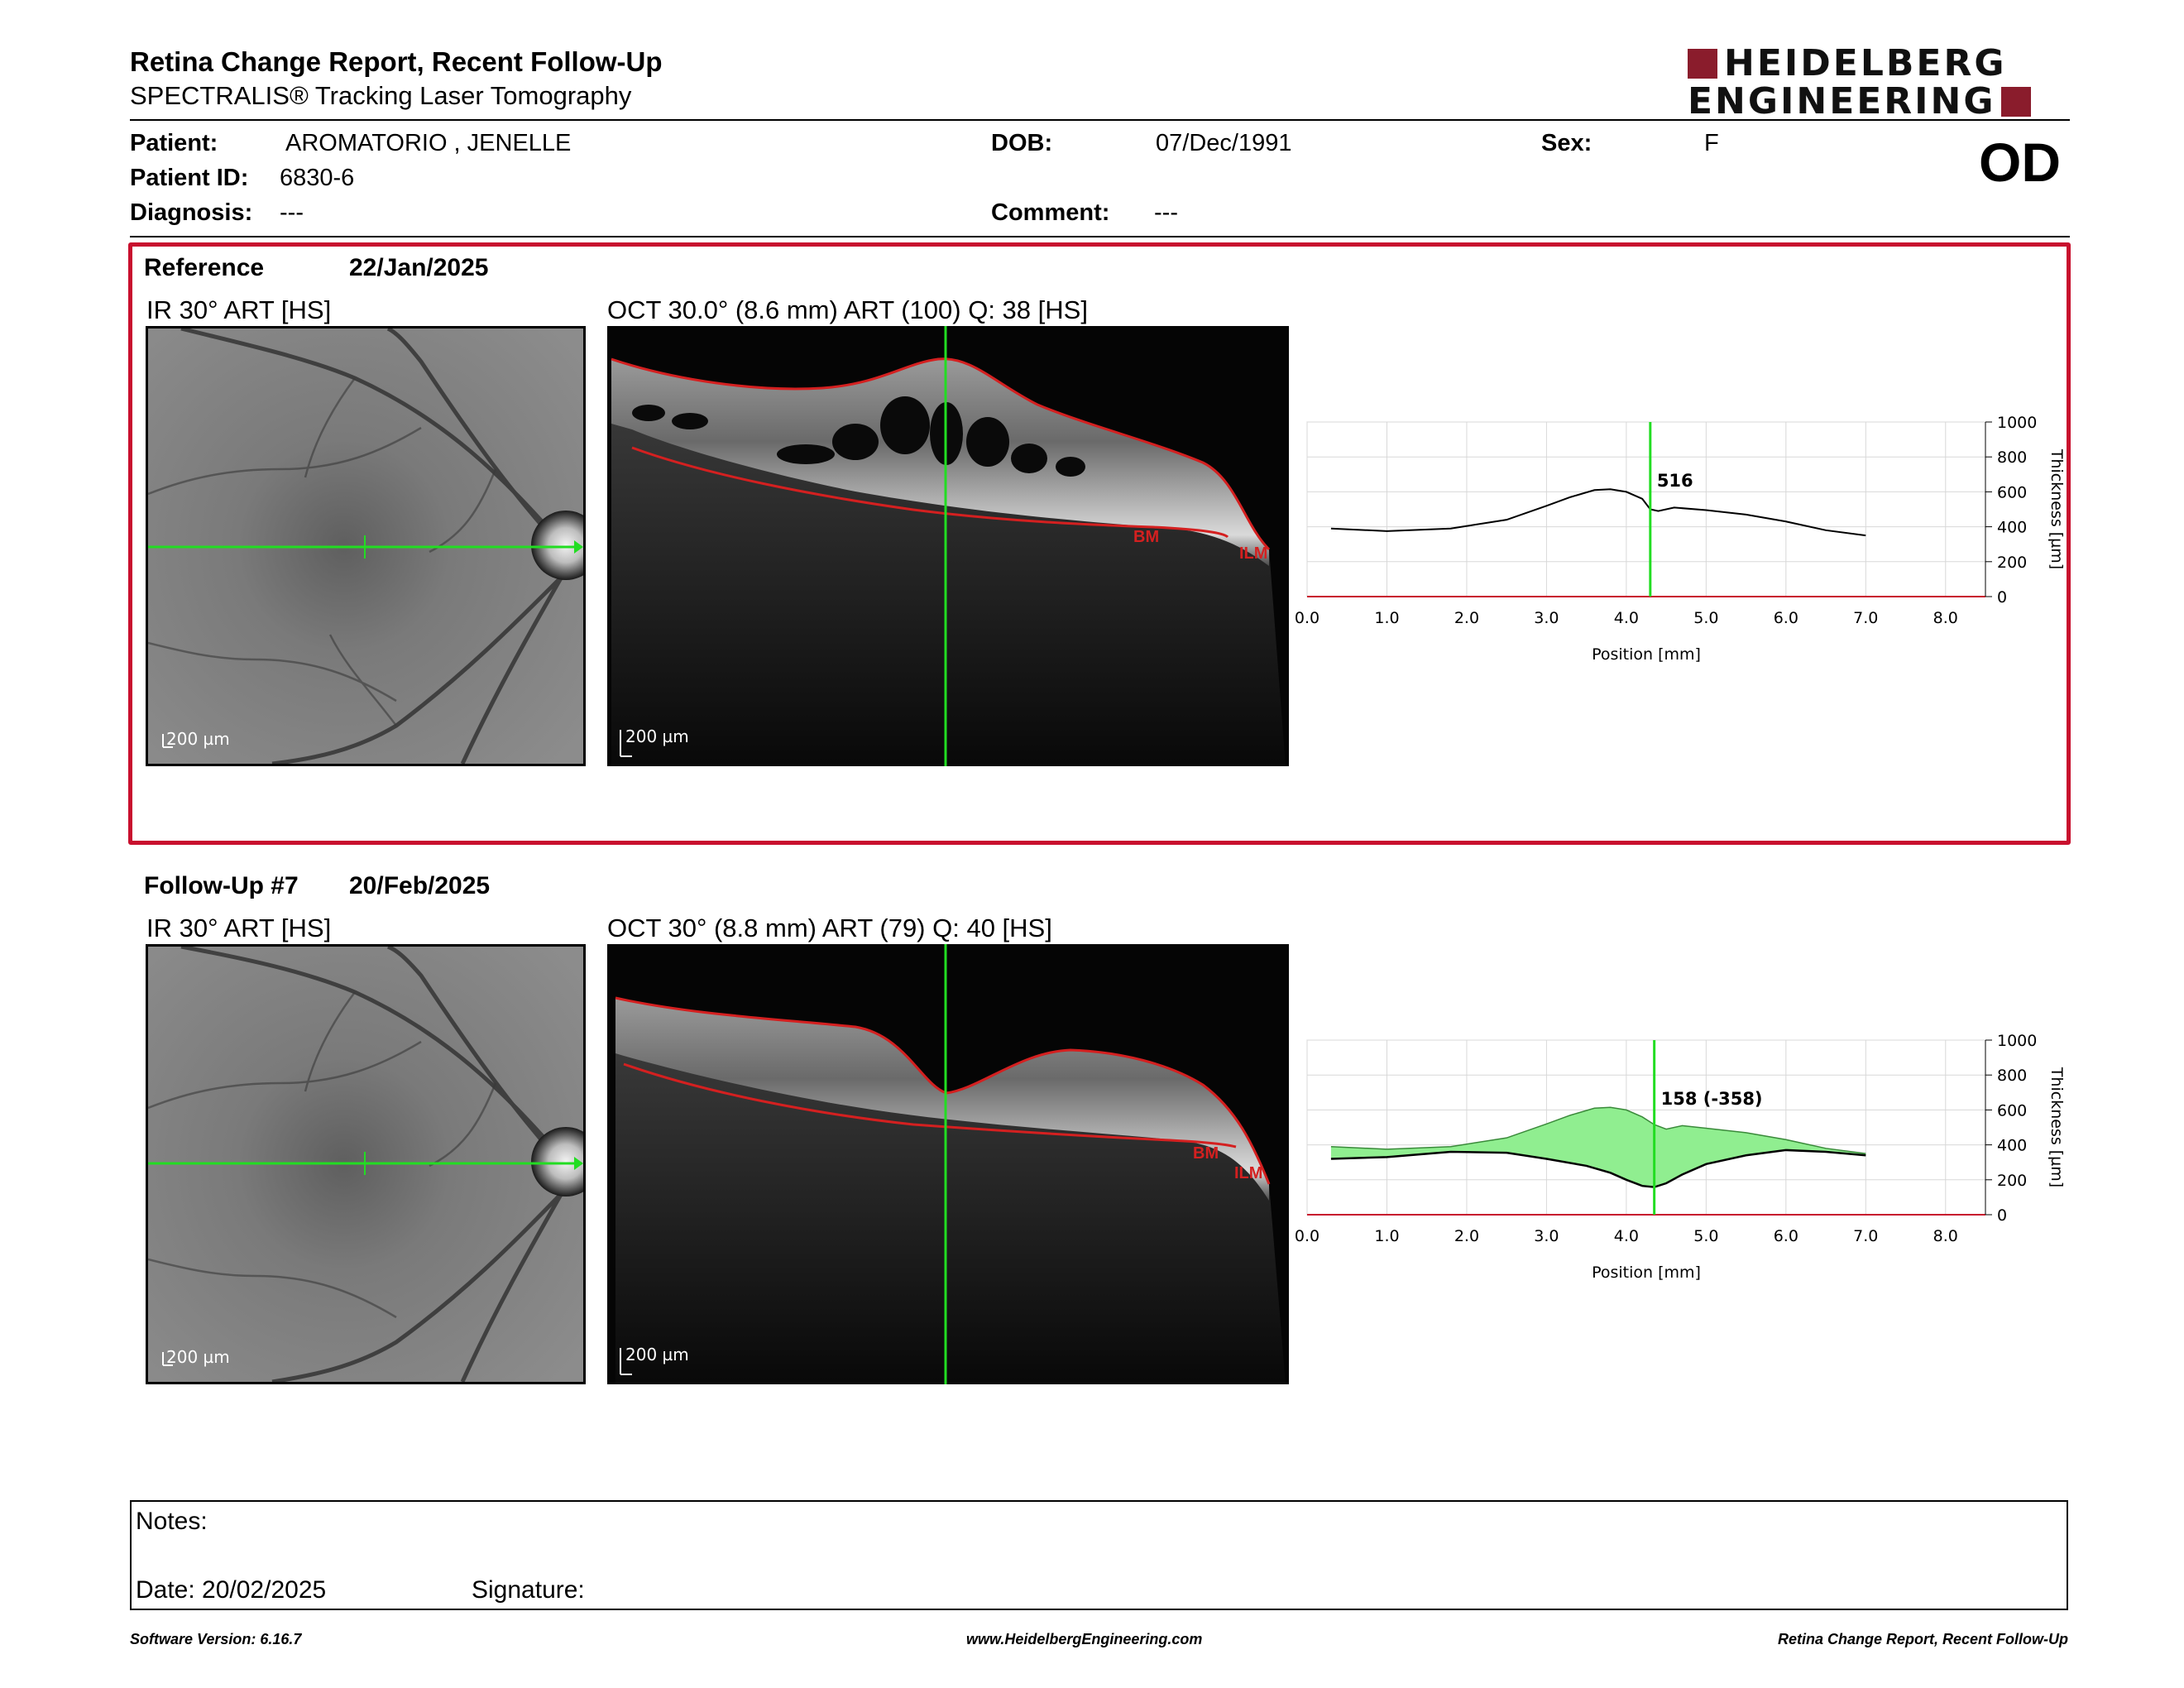 The height and width of the screenshot is (1688, 2184). I want to click on reference-oct-image: BM ILM 200 µm, so click(948, 546).